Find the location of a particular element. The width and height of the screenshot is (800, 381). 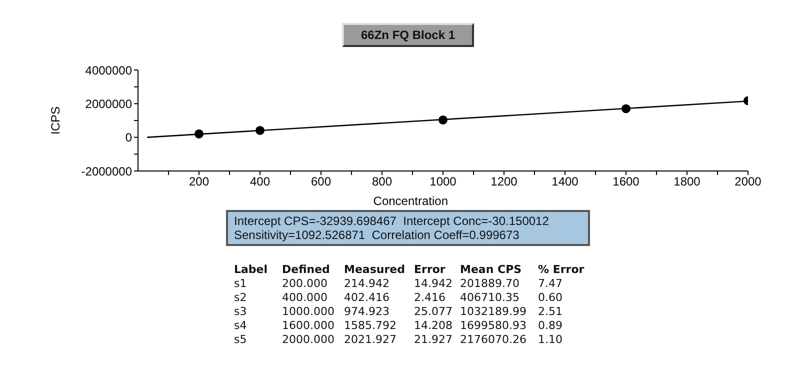

x-tick-label: 200 is located at coordinates (199, 181).